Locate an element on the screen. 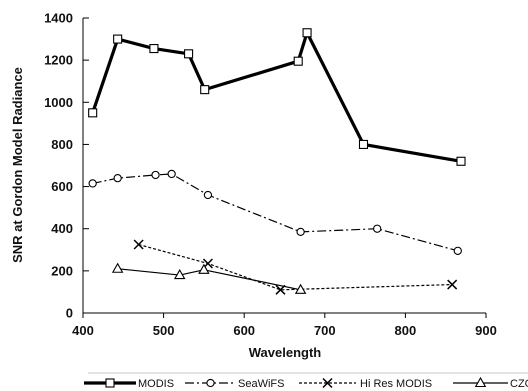  x-axis-title: Wavelength is located at coordinates (285, 352).